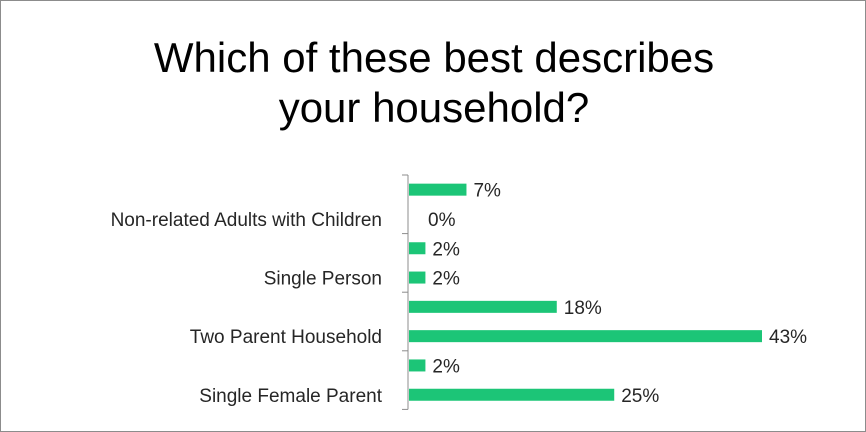  Describe the element at coordinates (442, 220) in the screenshot. I see `data-label: 0%` at that location.